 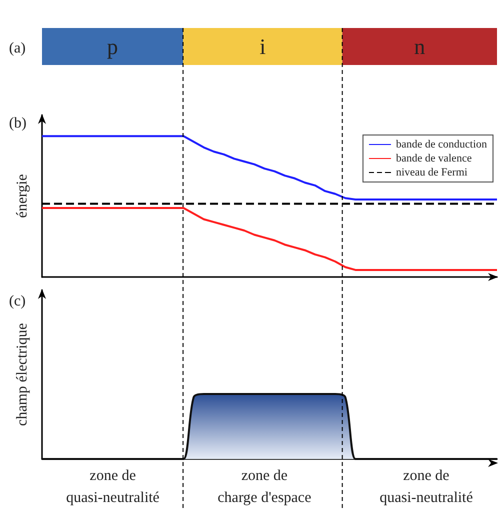 What do you see at coordinates (432, 172) in the screenshot?
I see `legend-label: niveau de Fermi` at bounding box center [432, 172].